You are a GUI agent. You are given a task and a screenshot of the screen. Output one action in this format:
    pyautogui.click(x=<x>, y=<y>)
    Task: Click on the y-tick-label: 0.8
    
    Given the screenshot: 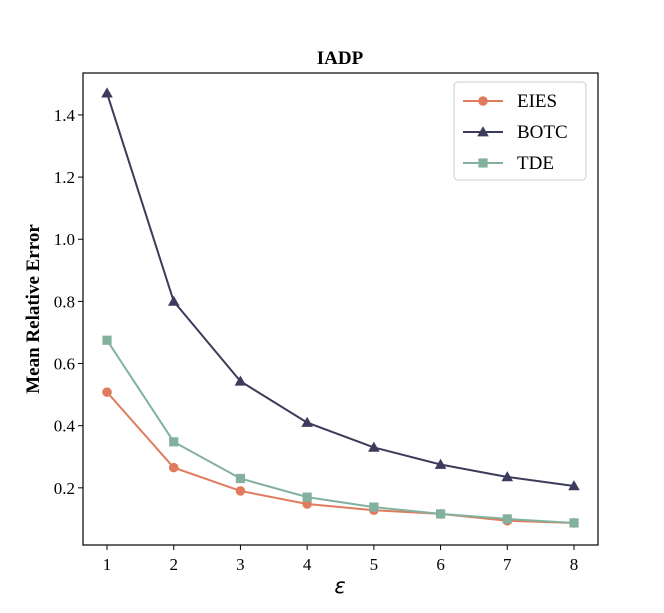 What is the action you would take?
    pyautogui.click(x=64, y=301)
    